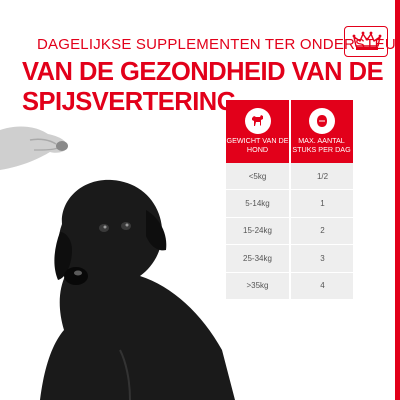  Describe the element at coordinates (321, 145) in the screenshot. I see `column-header-count: MAX. AANTAL STUKS PER DAG` at that location.